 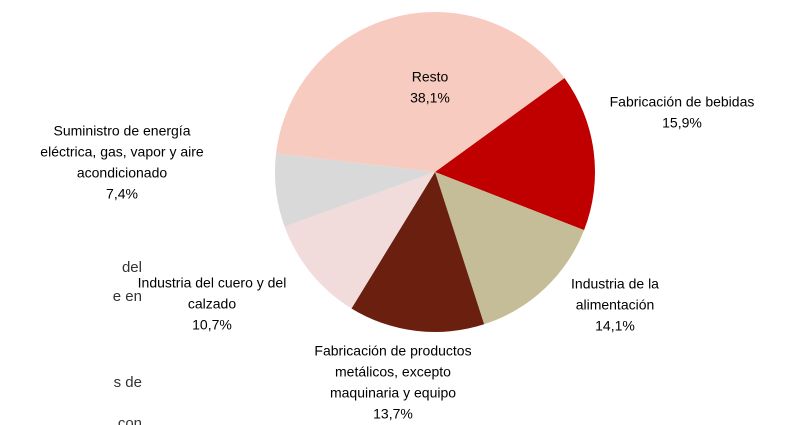 What do you see at coordinates (430, 98) in the screenshot?
I see `value-label: 38,1%` at bounding box center [430, 98].